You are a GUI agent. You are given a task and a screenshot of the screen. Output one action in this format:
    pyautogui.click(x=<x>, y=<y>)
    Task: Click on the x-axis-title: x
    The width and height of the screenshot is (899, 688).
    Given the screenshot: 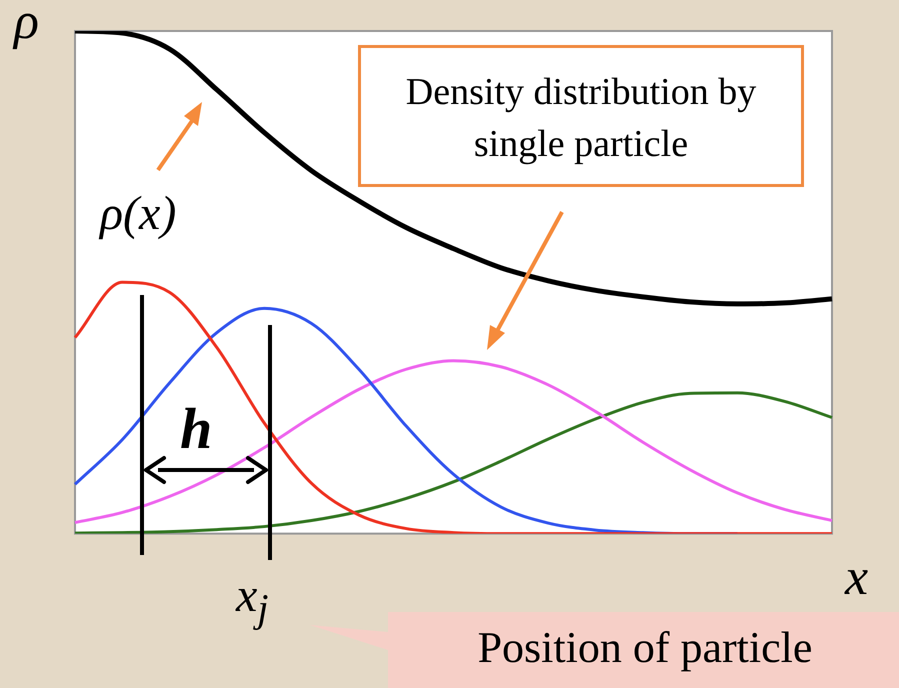 What is the action you would take?
    pyautogui.click(x=856, y=577)
    